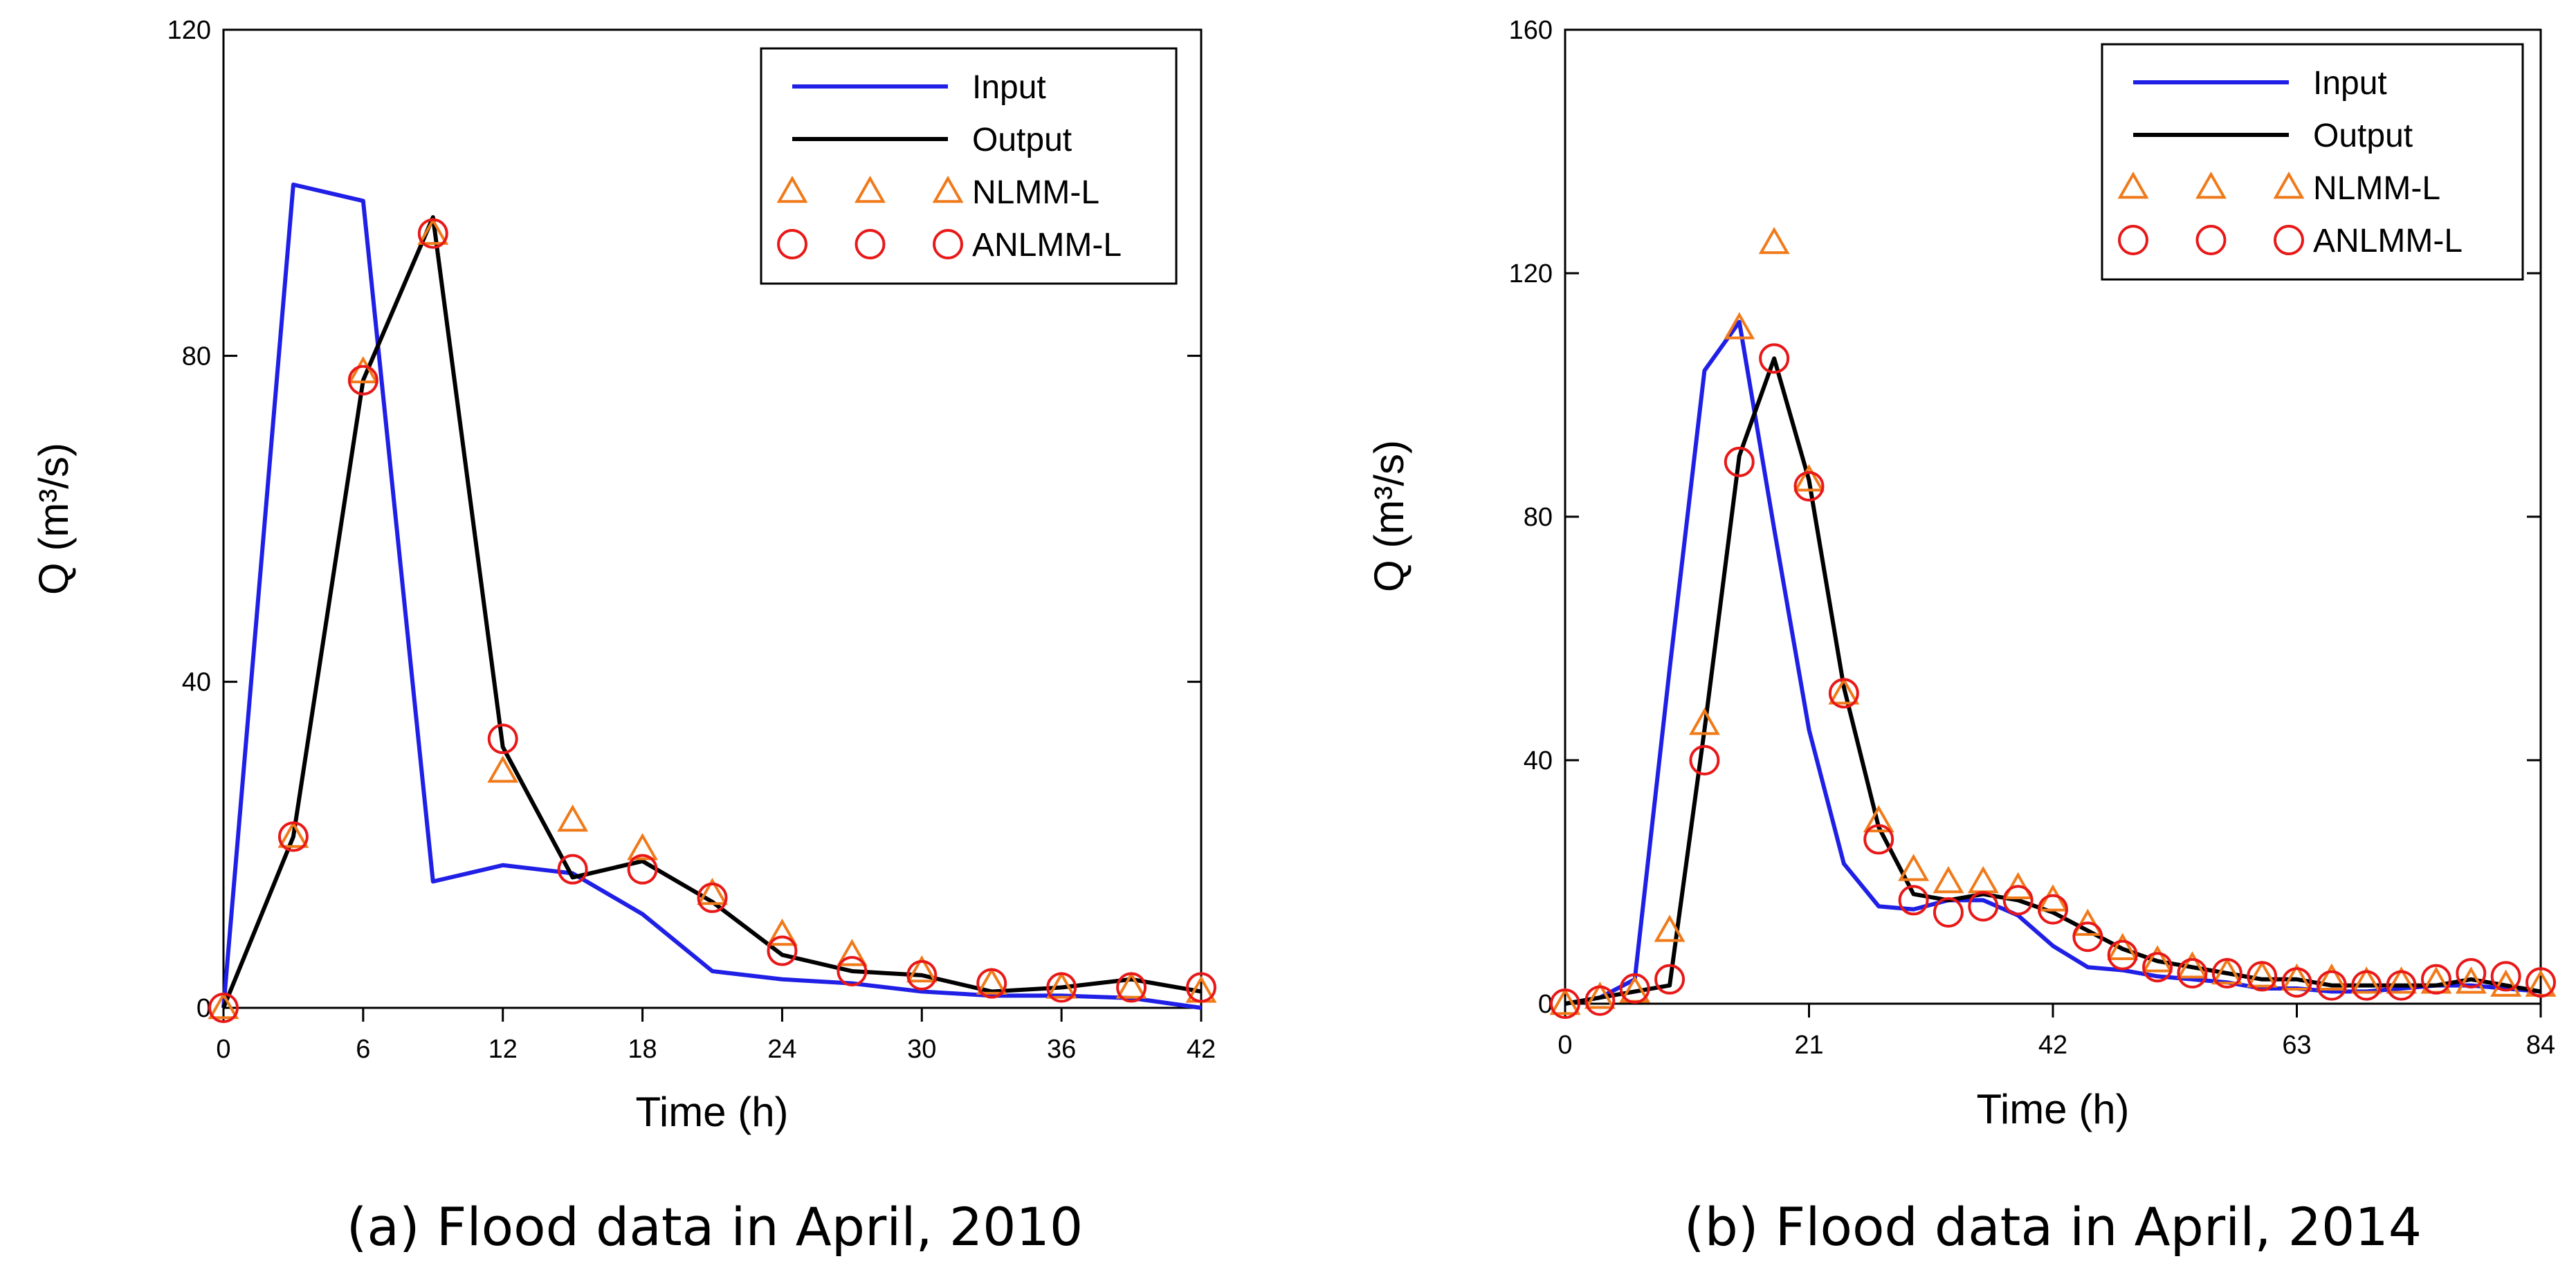 Image resolution: width=2576 pixels, height=1279 pixels. Describe the element at coordinates (1531, 30) in the screenshot. I see `y-tick-label: 160` at that location.